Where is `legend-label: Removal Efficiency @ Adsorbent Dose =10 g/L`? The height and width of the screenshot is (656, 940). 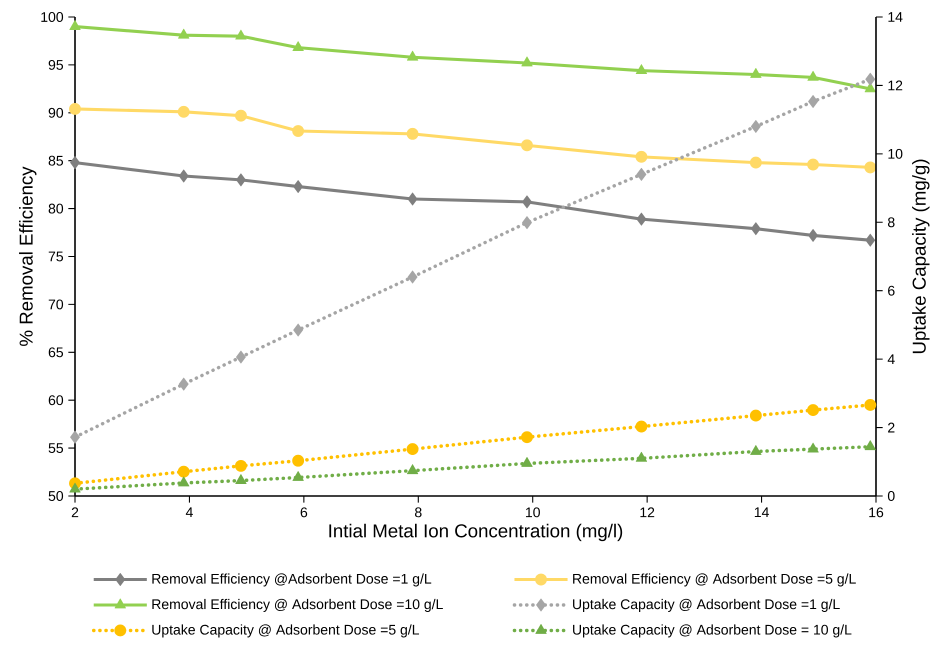 legend-label: Removal Efficiency @ Adsorbent Dose =10 g/L is located at coordinates (297, 605).